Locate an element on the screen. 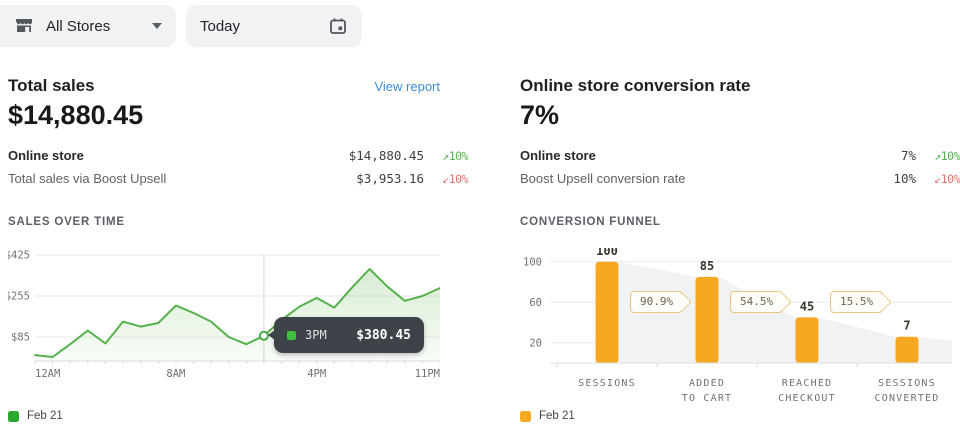  svg-text: 45 is located at coordinates (807, 306).